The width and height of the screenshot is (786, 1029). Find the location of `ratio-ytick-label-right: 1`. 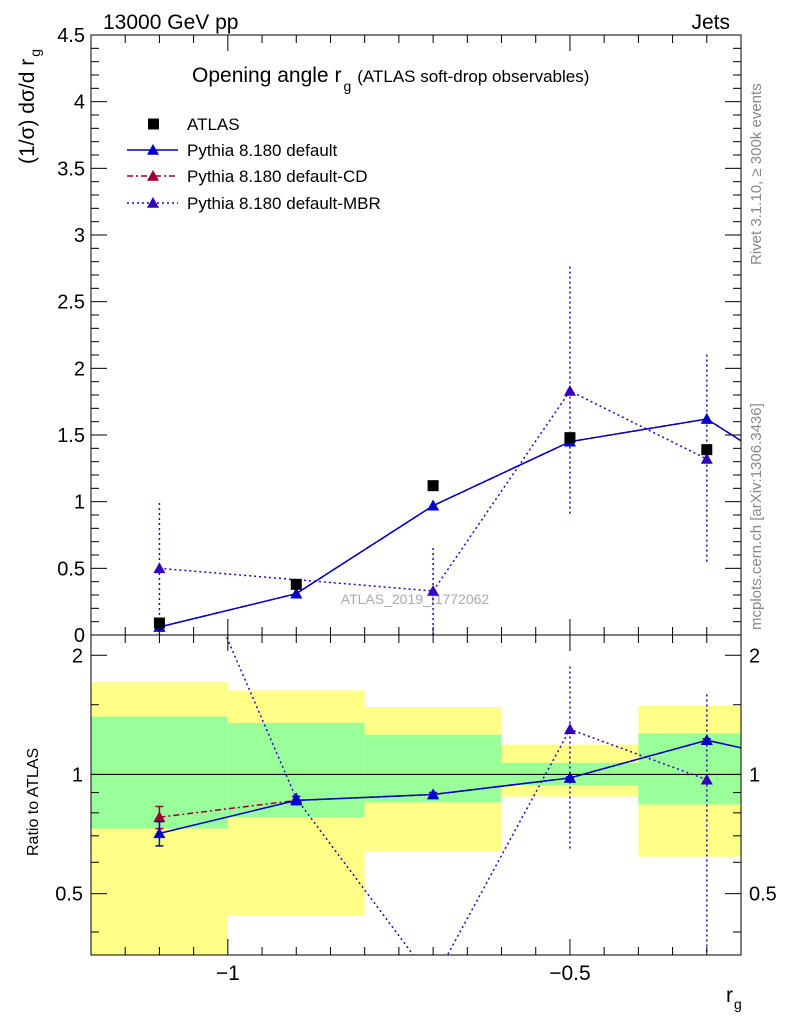

ratio-ytick-label-right: 1 is located at coordinates (754, 775).